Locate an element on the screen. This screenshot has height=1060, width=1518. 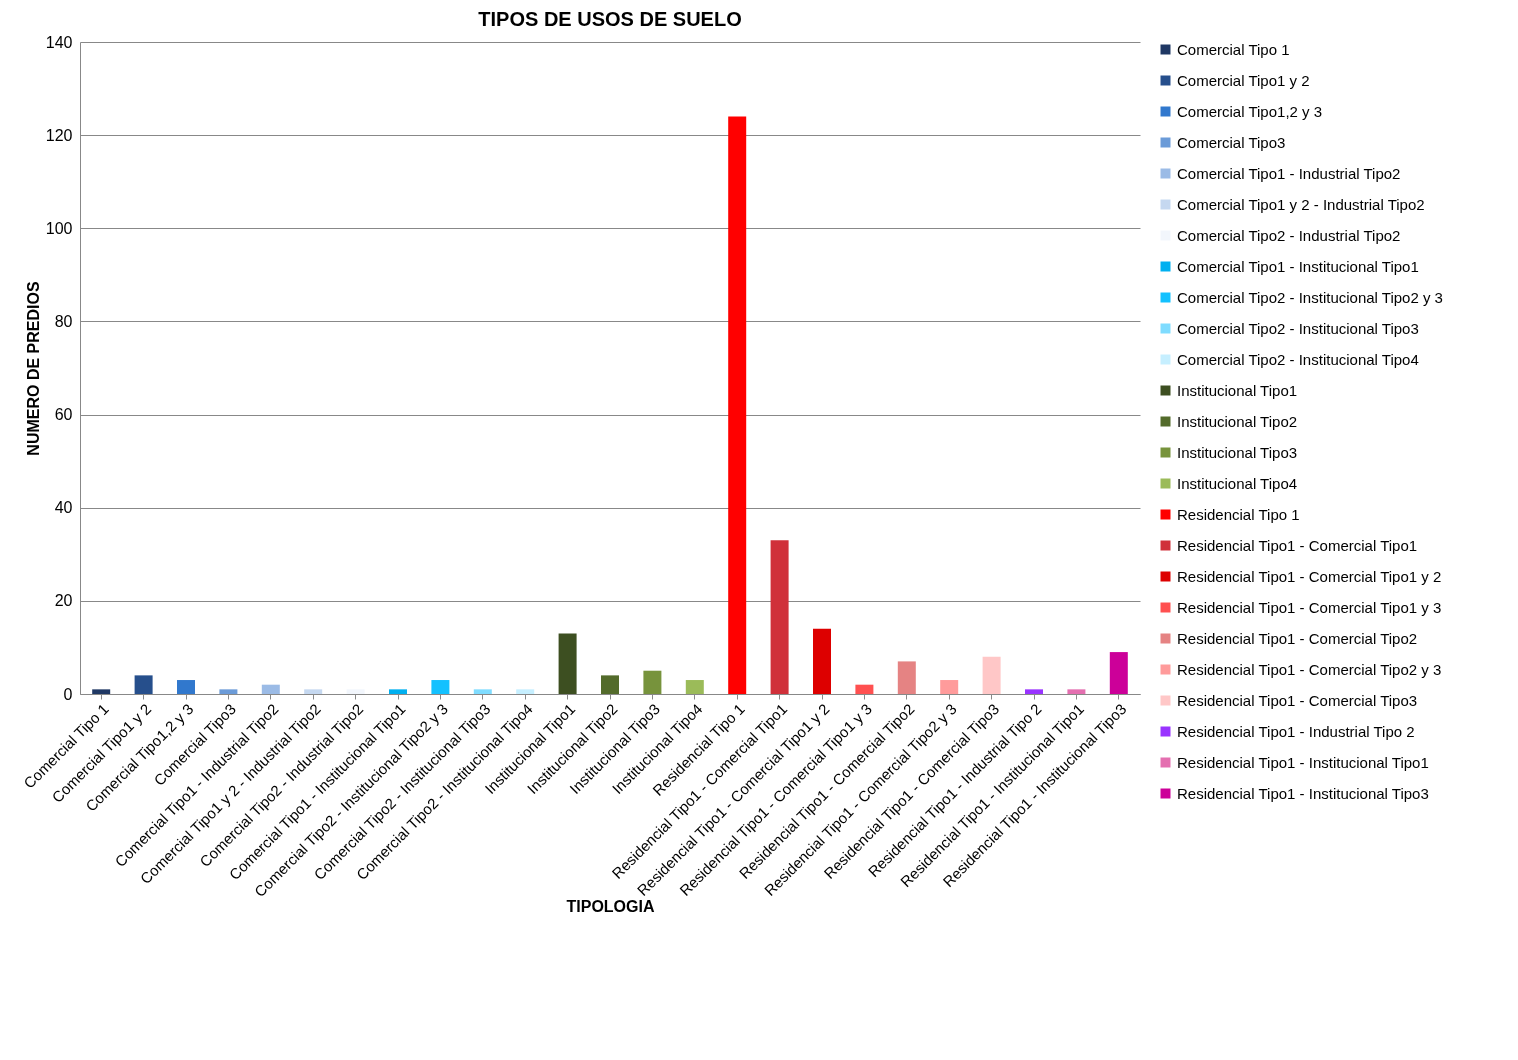
legend-label: Comercial Tipo2 - Industrial Tipo2 is located at coordinates (1289, 235).